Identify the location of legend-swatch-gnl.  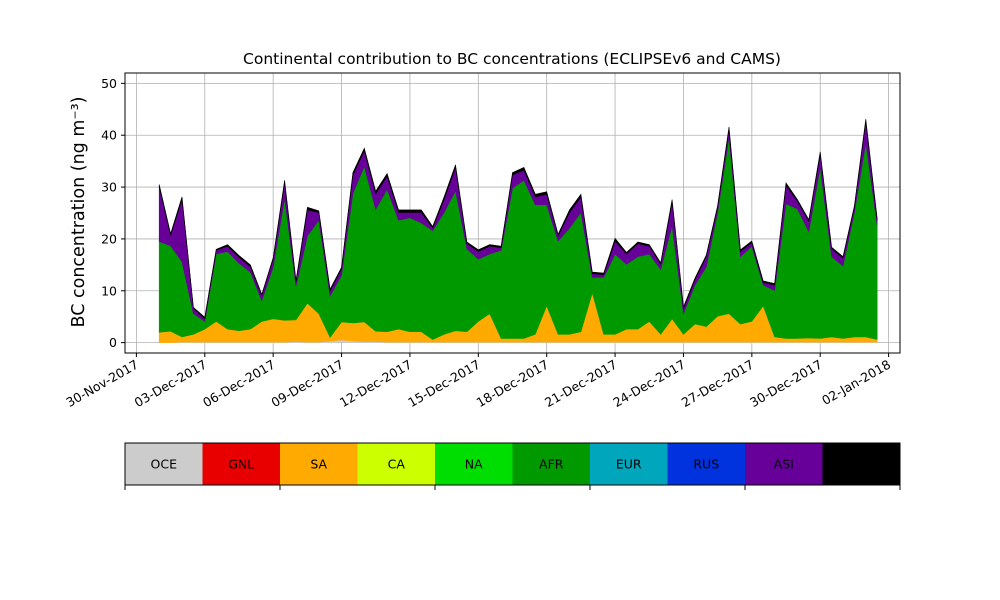
(241, 464).